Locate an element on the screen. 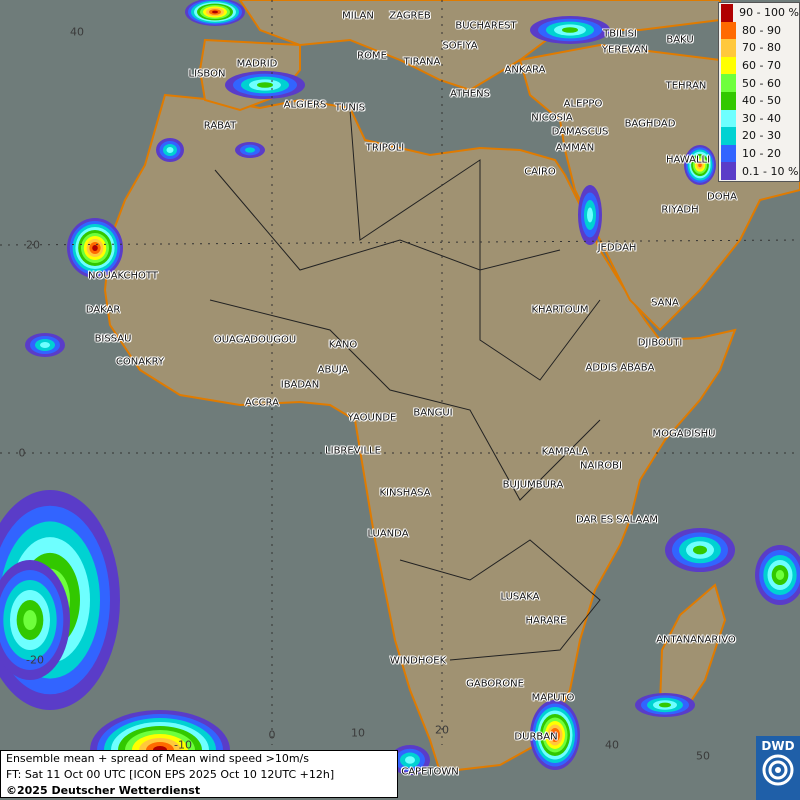  legend-label: 60 - 70 is located at coordinates (761, 66).